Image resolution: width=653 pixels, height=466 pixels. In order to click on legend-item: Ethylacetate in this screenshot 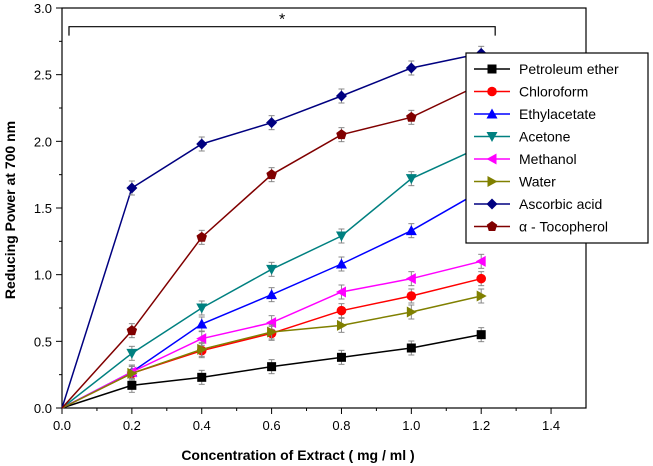, I will do `click(535, 114)`.